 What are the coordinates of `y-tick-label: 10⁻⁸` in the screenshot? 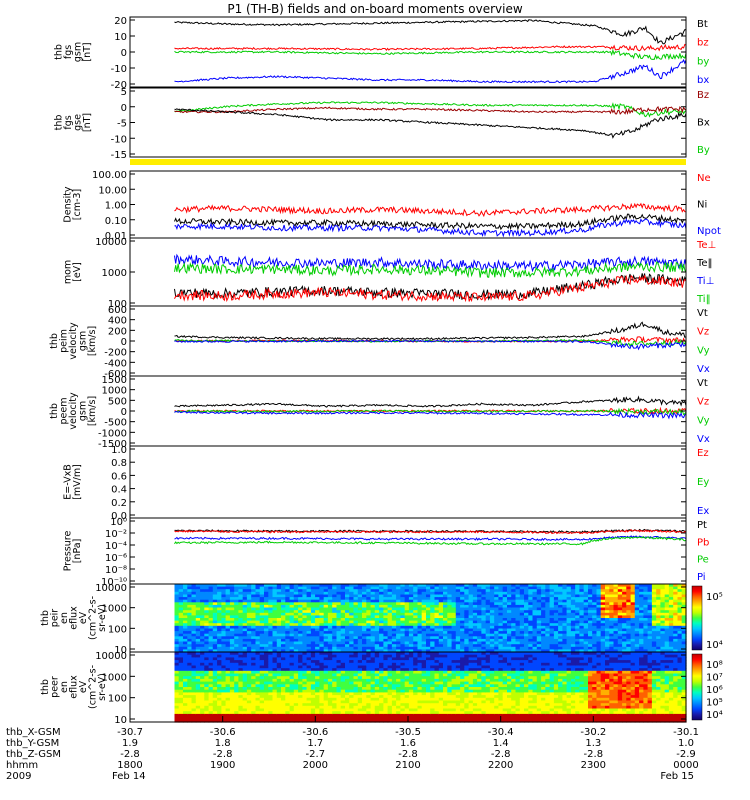 It's located at (116, 570).